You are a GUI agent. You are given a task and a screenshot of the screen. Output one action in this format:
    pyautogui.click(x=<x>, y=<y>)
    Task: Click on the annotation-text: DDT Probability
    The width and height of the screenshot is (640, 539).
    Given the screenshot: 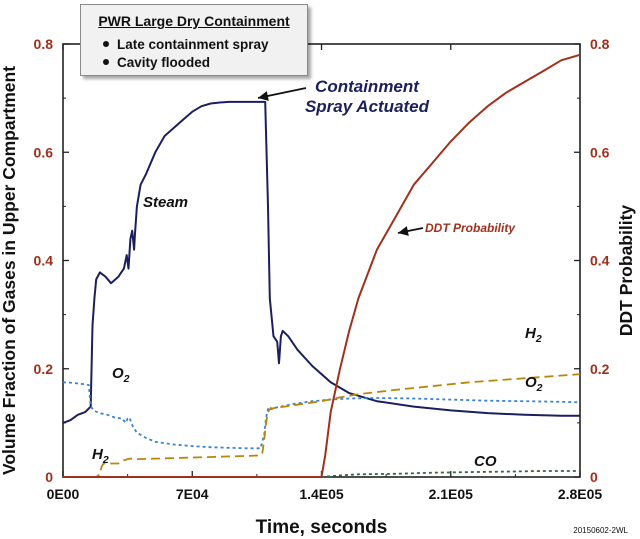 What is the action you would take?
    pyautogui.click(x=470, y=228)
    